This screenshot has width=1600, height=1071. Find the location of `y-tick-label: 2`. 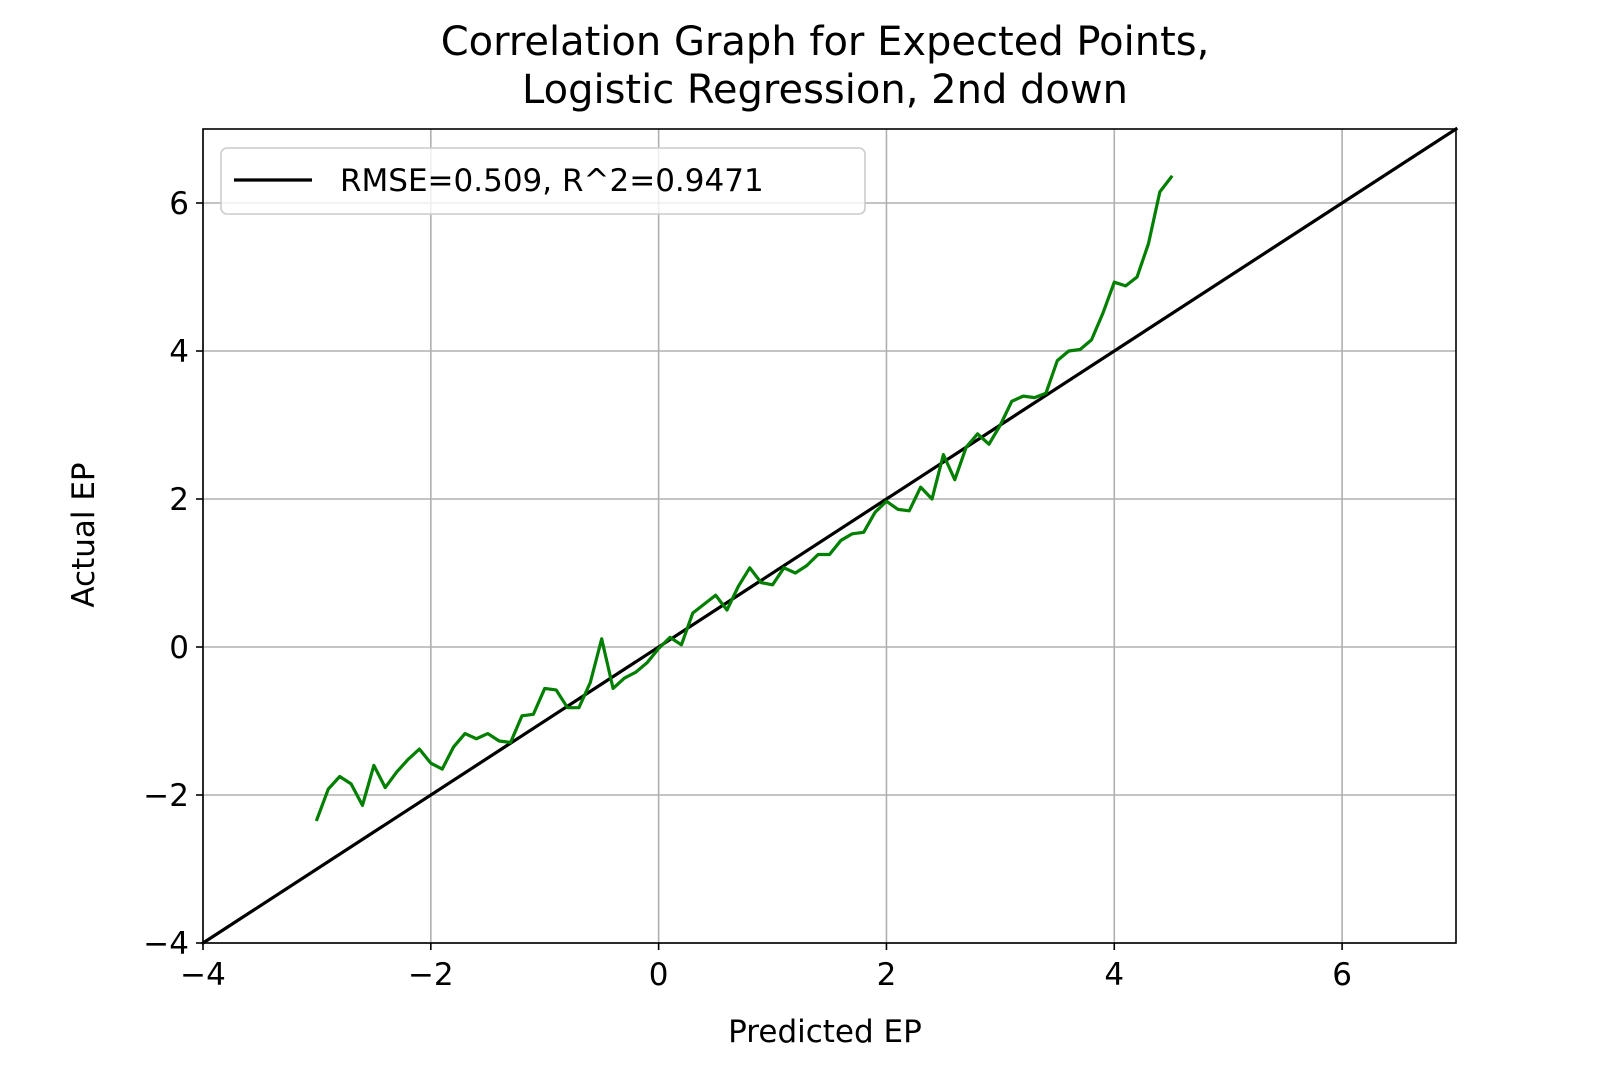

y-tick-label: 2 is located at coordinates (179, 500).